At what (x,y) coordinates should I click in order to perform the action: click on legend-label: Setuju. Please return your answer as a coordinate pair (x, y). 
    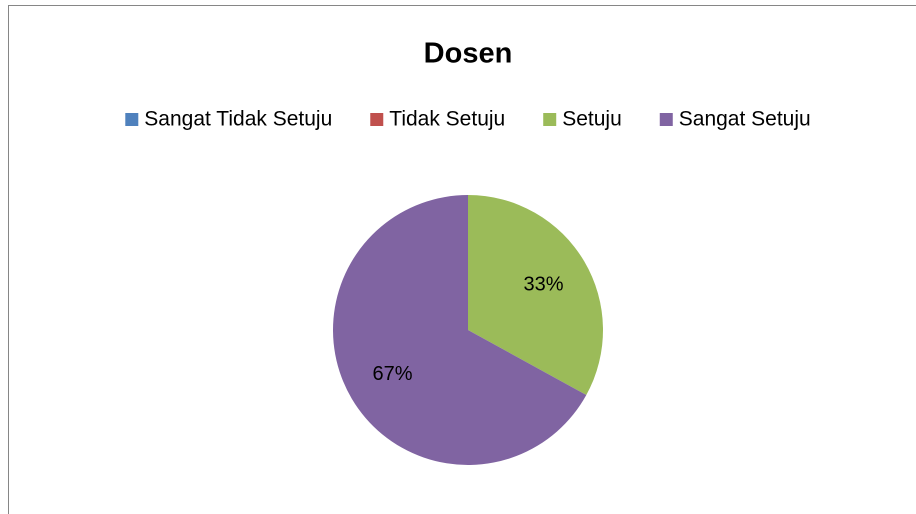
    Looking at the image, I should click on (592, 119).